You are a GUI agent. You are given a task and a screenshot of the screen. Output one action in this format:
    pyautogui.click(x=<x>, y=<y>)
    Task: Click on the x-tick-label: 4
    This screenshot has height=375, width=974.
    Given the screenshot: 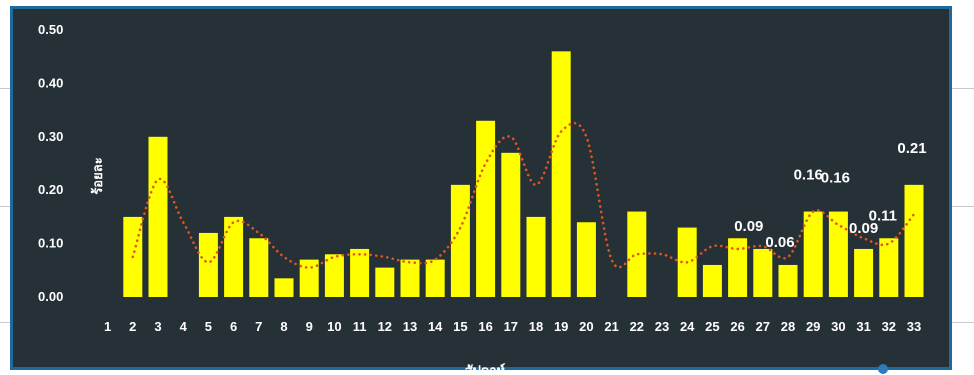 What is the action you would take?
    pyautogui.click(x=184, y=326)
    